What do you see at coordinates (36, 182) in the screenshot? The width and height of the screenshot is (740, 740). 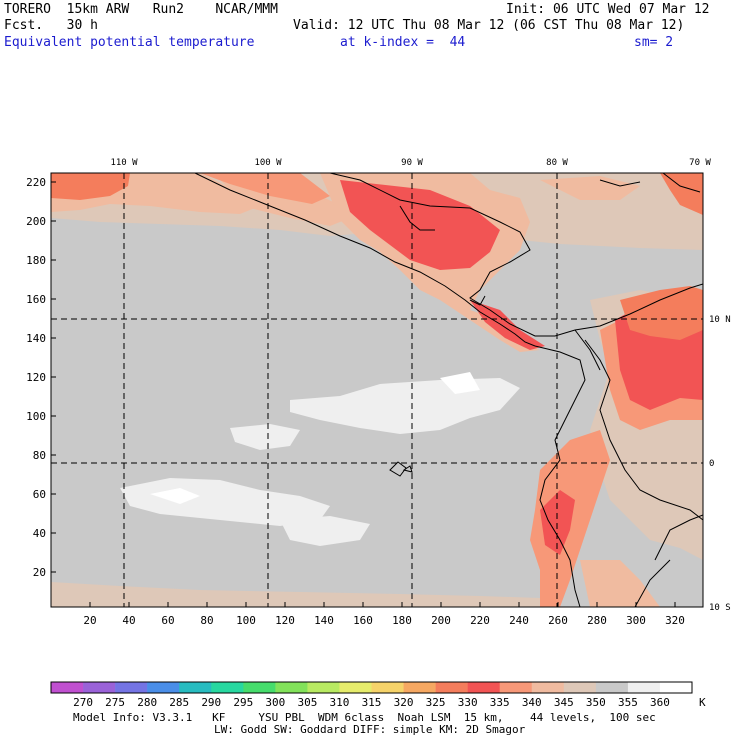 I see `y-tick-label: 220` at bounding box center [36, 182].